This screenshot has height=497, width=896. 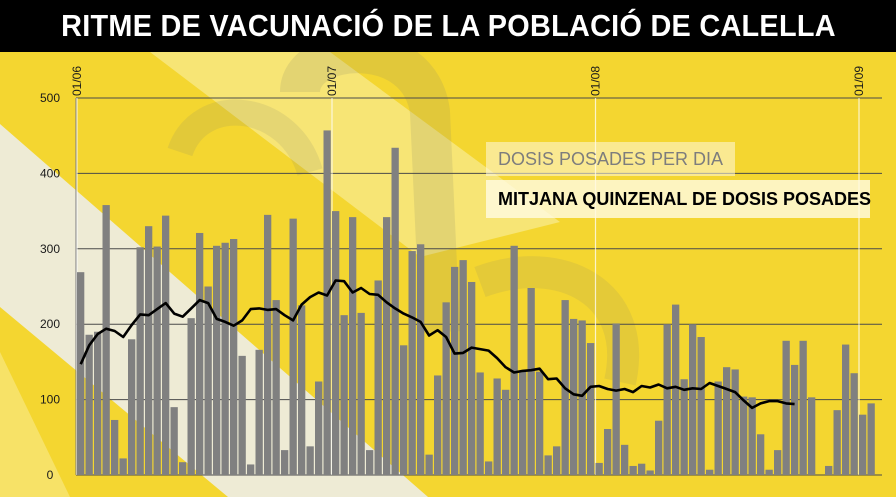 I want to click on x-tick-label: 01/06, so click(x=77, y=81).